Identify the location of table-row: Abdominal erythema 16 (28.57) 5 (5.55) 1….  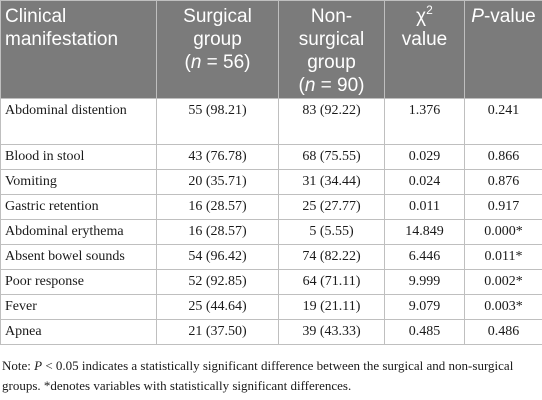
(271, 232).